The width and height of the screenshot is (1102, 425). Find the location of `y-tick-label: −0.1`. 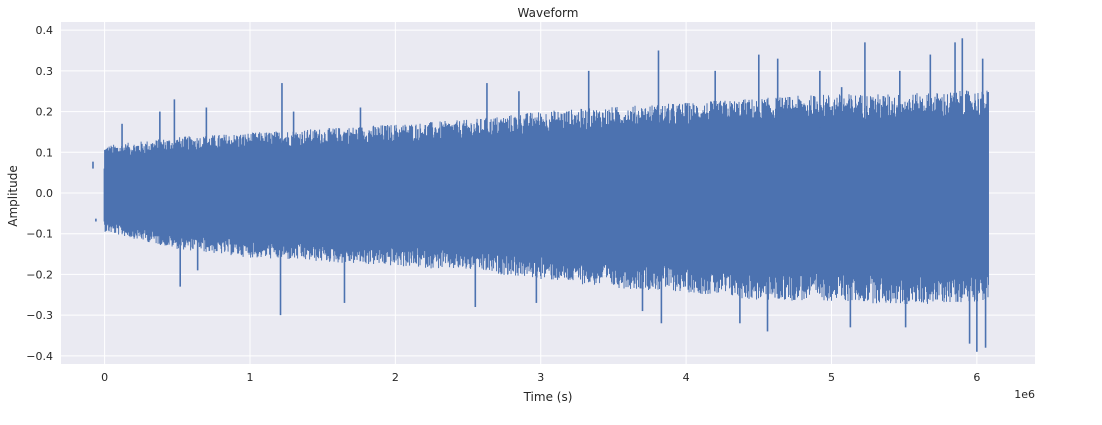

y-tick-label: −0.1 is located at coordinates (39, 234).